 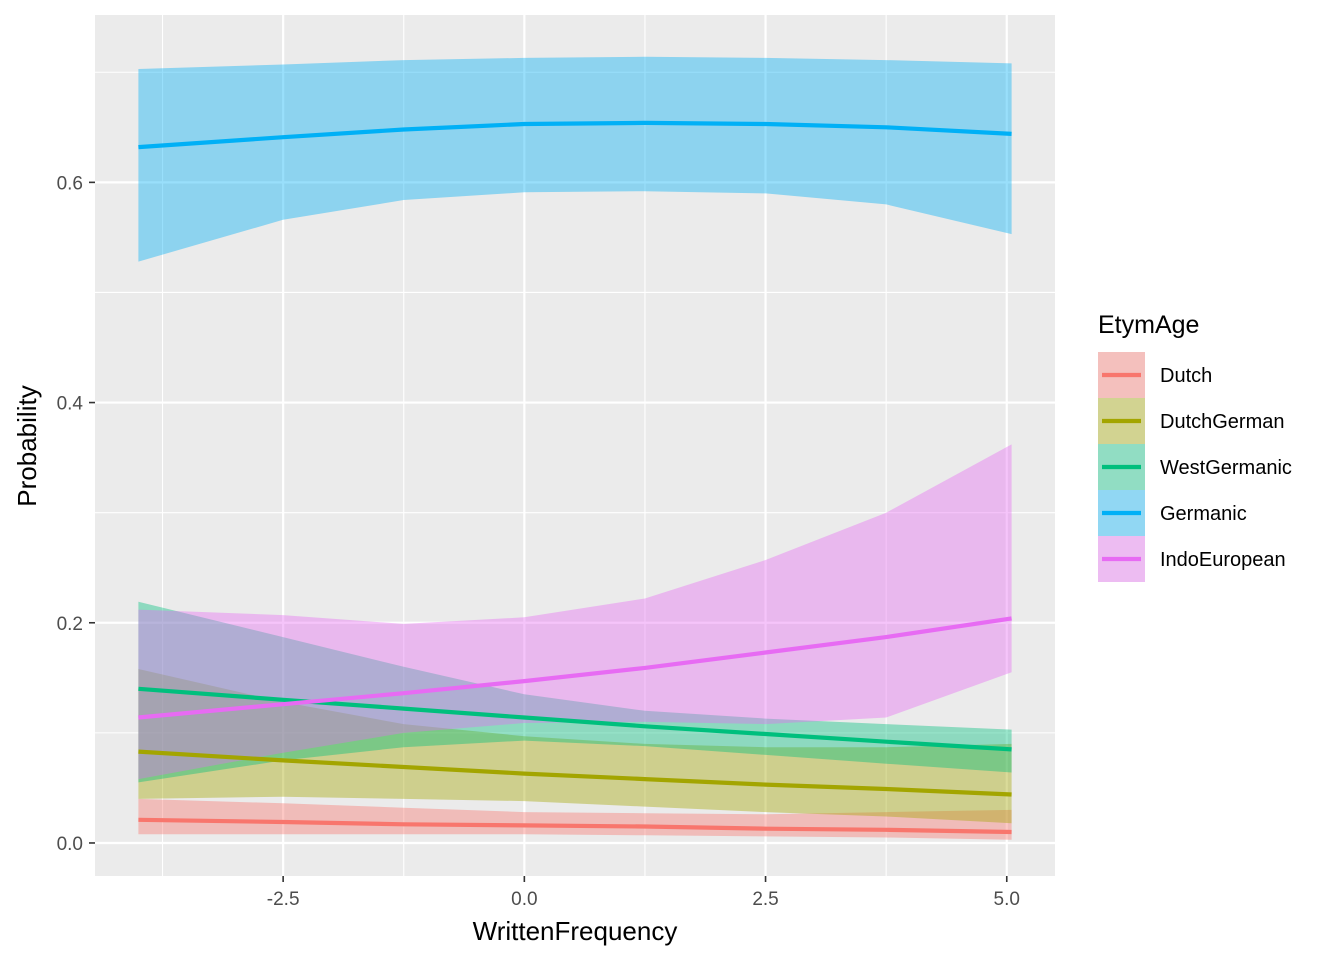 I want to click on x-axis: -2.5 0.0 2.5 5.0, so click(x=643, y=893).